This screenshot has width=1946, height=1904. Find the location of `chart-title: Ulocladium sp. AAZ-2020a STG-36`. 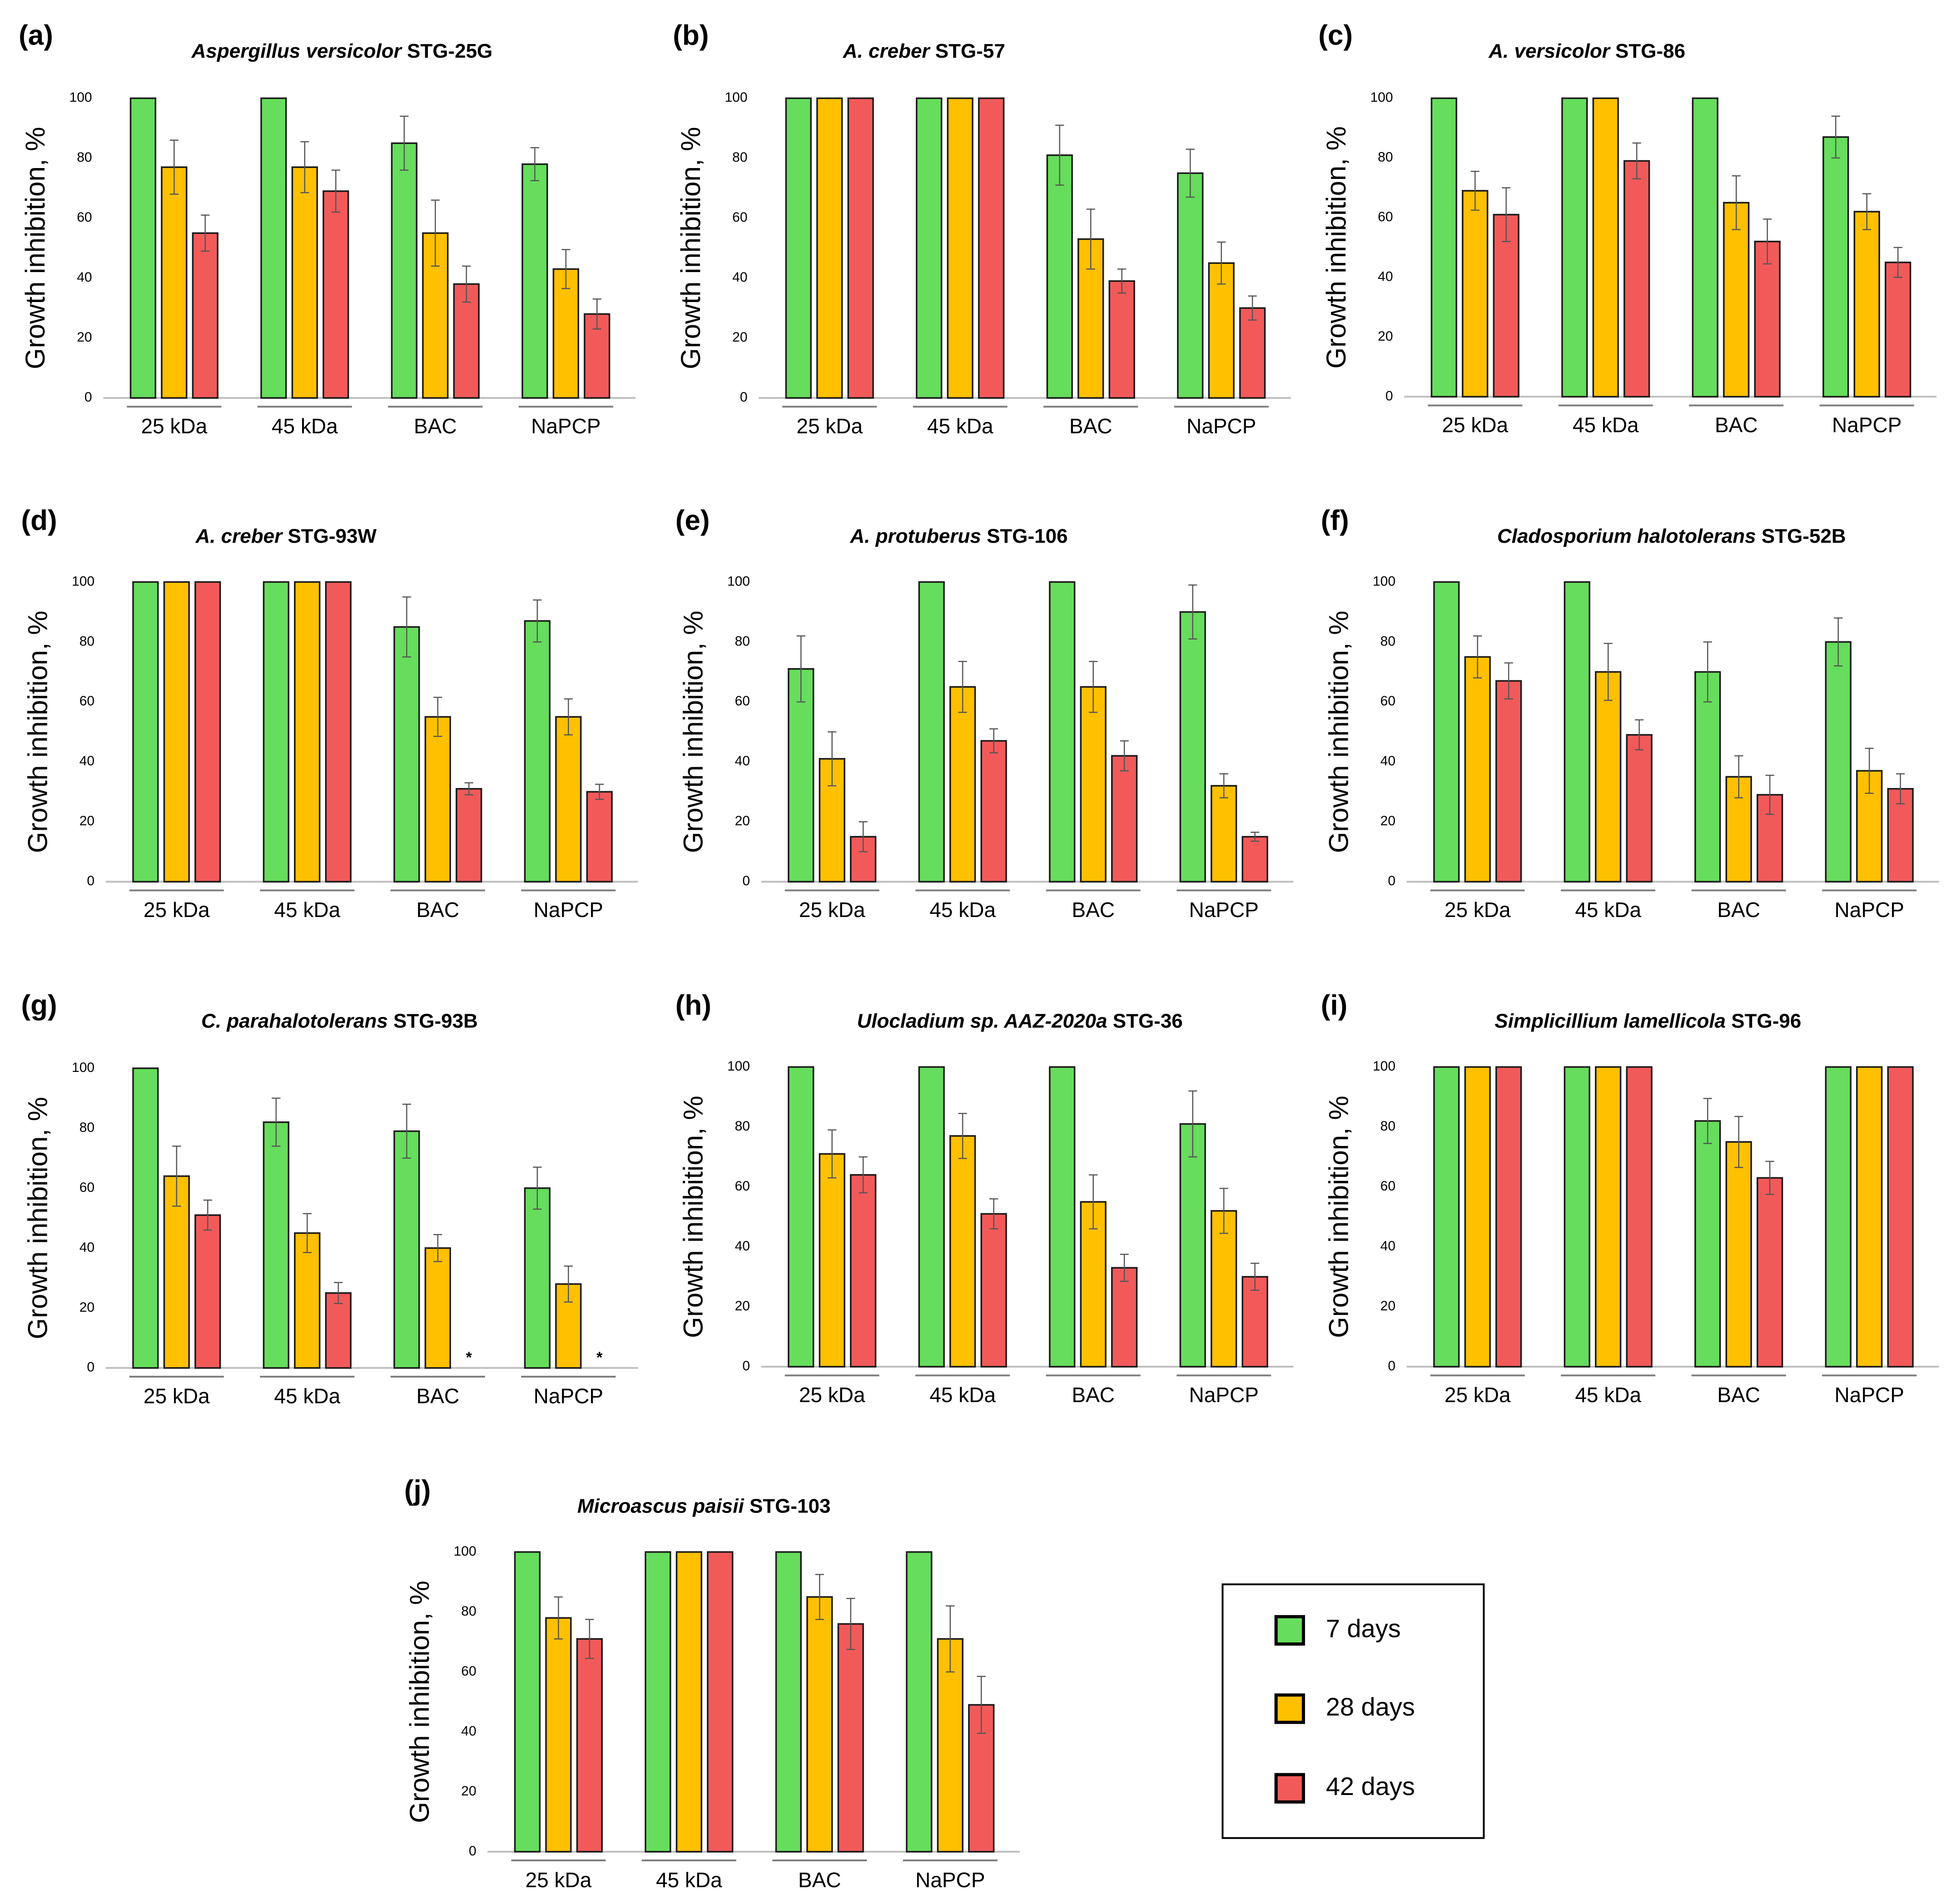

chart-title: Ulocladium sp. AAZ-2020a STG-36 is located at coordinates (1020, 1021).